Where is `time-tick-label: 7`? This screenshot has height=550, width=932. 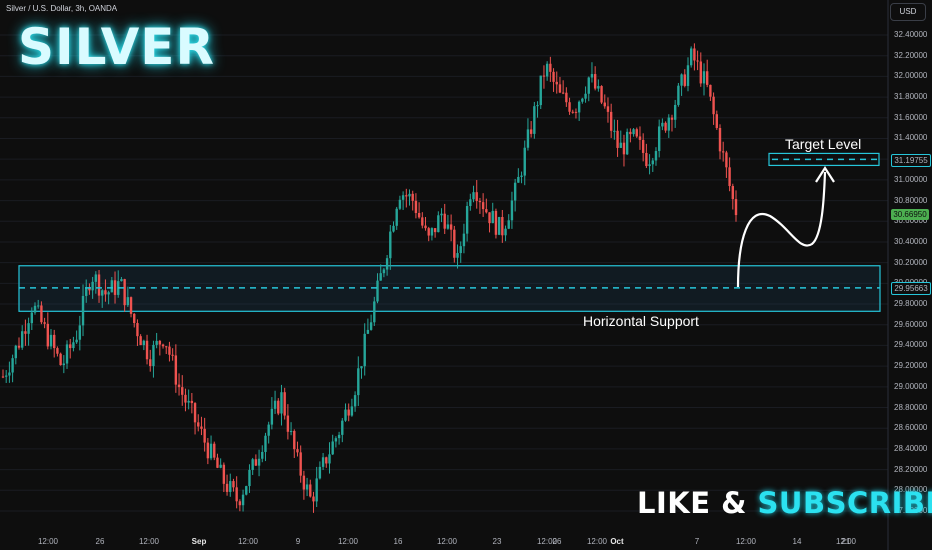 time-tick-label: 7 is located at coordinates (697, 541).